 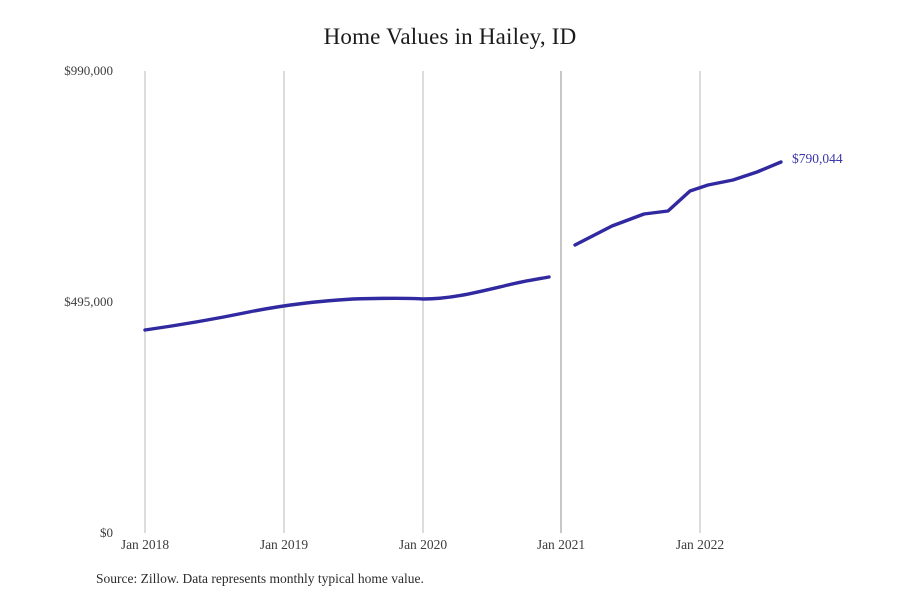 What do you see at coordinates (700, 544) in the screenshot?
I see `x-tick-label-jan-2022: Jan 2022` at bounding box center [700, 544].